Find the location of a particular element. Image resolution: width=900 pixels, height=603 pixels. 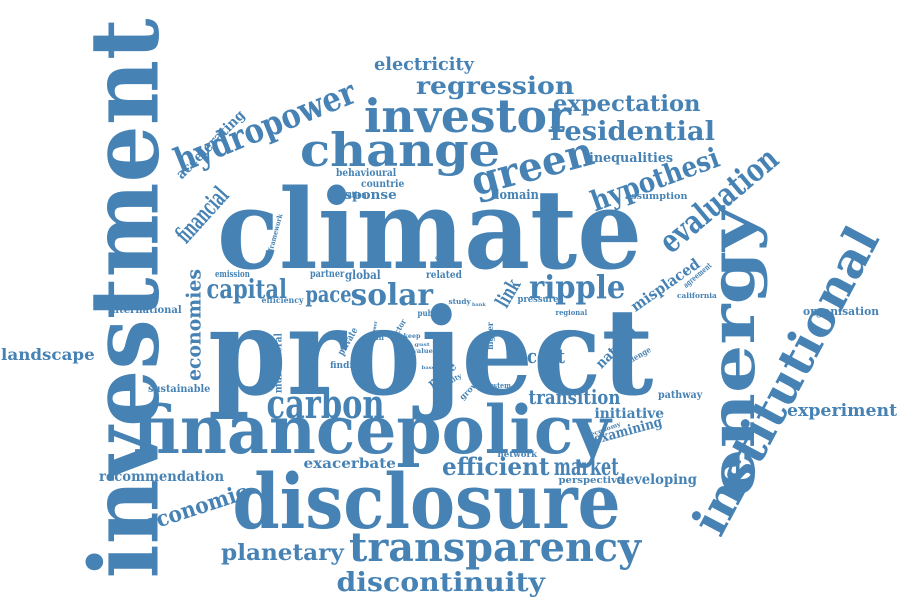

word-bank: bank is located at coordinates (479, 304).